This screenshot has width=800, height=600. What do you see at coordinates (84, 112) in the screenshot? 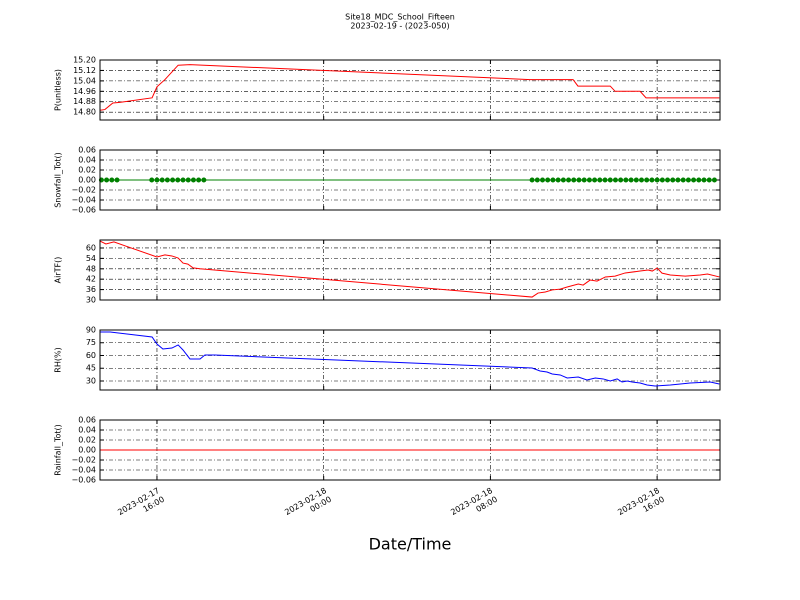
I see `y-tick-label: 14.80` at bounding box center [84, 112].